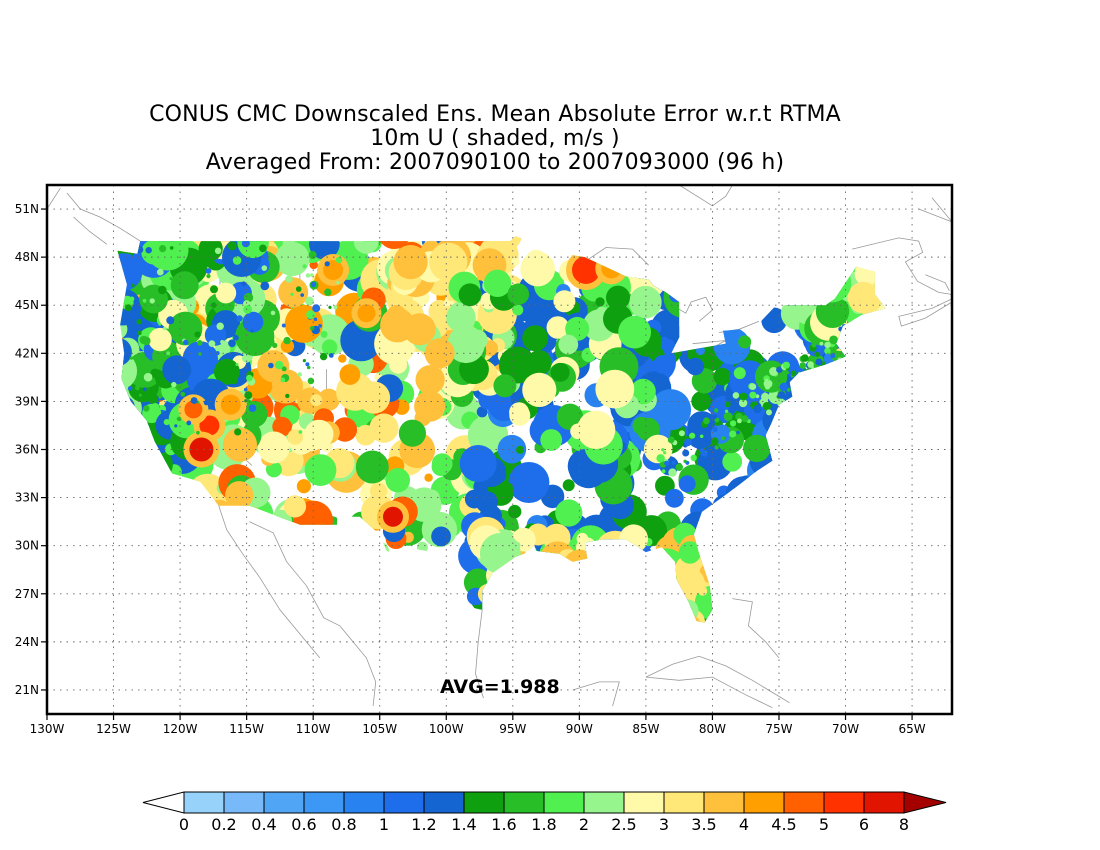 The width and height of the screenshot is (1100, 850). Describe the element at coordinates (384, 824) in the screenshot. I see `colorbar-label: 1` at that location.